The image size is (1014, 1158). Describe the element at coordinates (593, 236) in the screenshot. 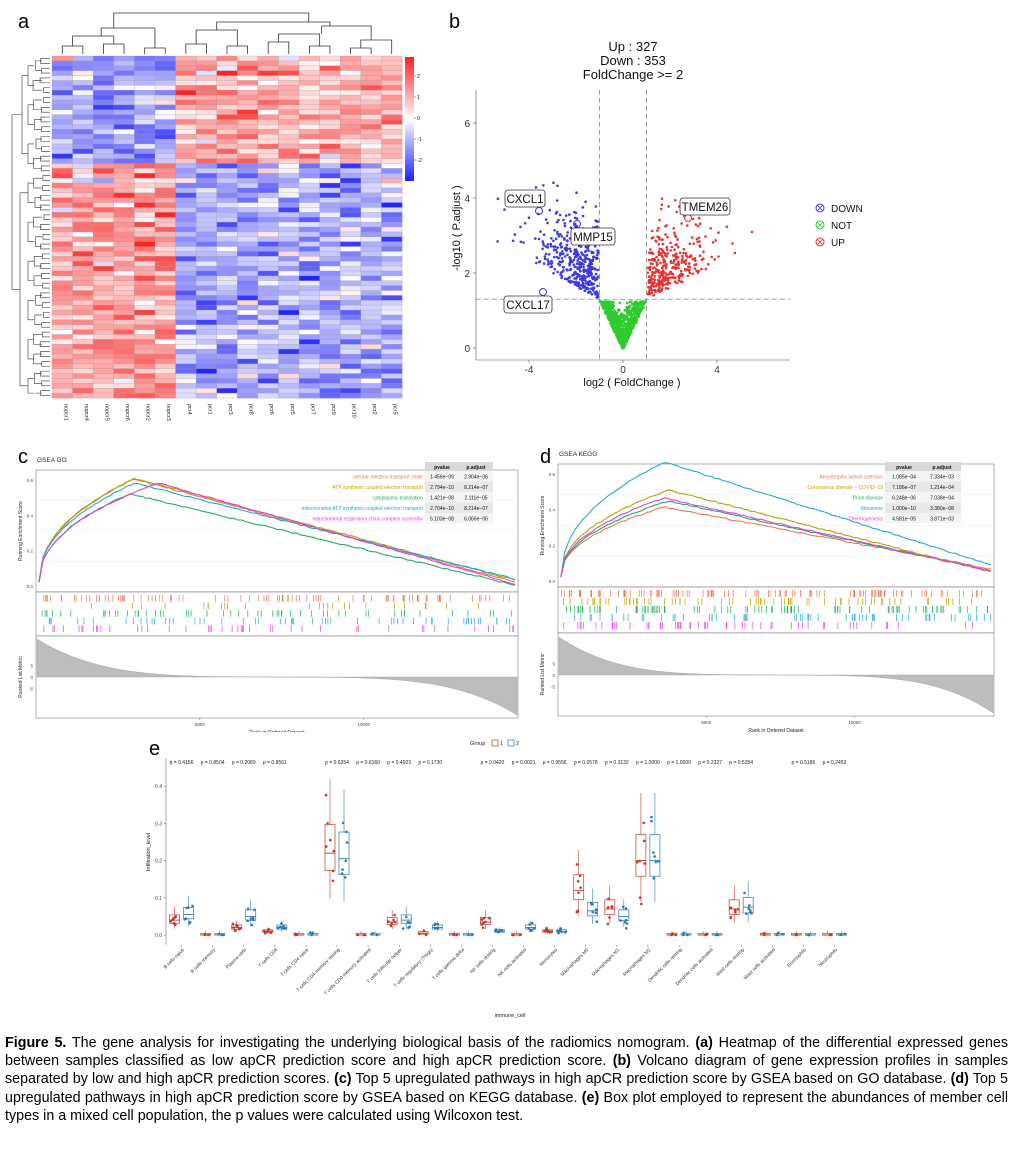

I see `gene-label-box` at that location.